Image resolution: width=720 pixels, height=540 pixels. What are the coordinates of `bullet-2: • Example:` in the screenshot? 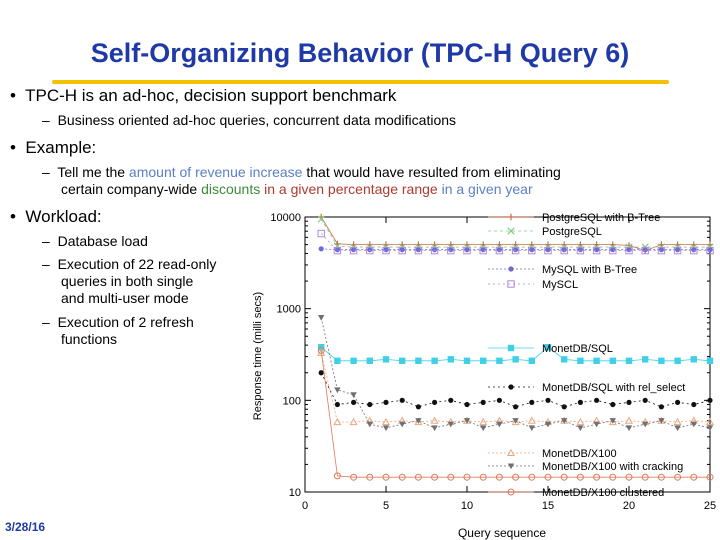 It's located at (53, 148).